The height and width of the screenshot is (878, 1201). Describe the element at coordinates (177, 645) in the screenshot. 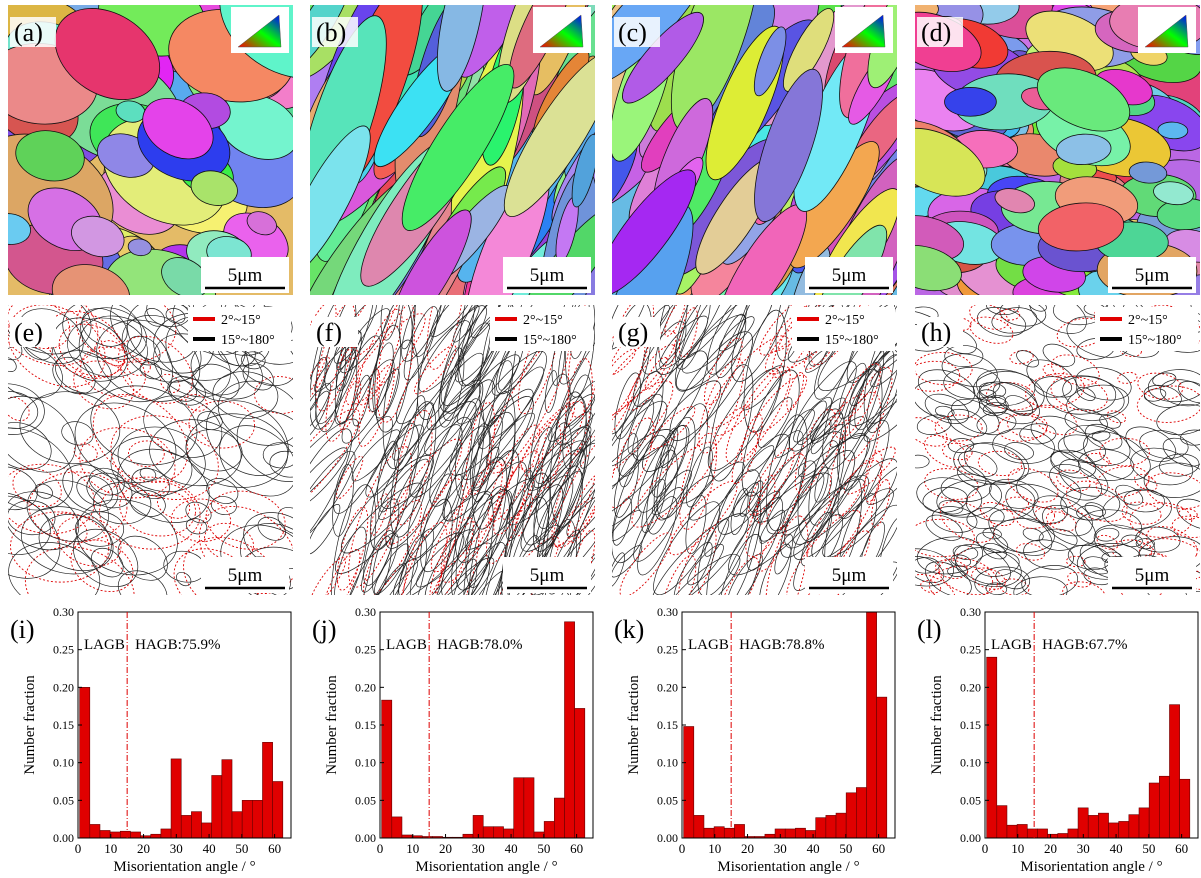

I see `annotation: HAGB:75.9%` at that location.